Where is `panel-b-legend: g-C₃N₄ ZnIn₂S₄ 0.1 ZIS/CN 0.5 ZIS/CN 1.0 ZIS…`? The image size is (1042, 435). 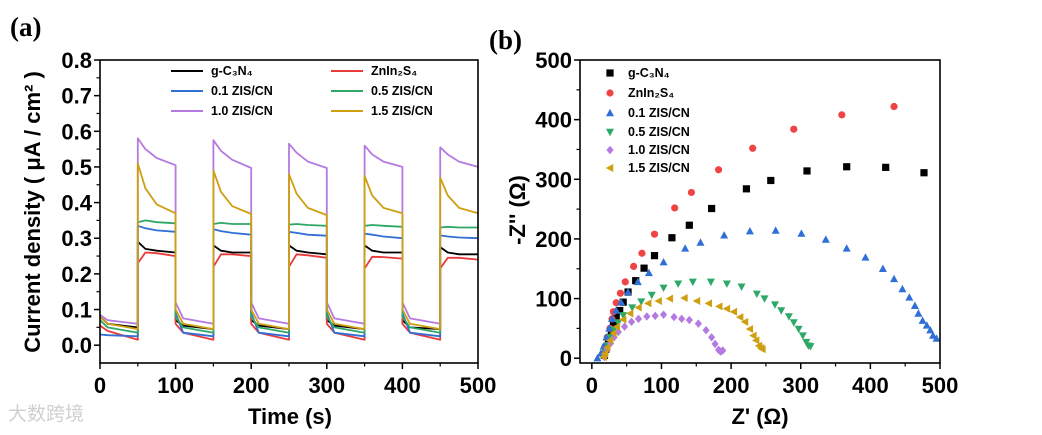
panel-b-legend: g-C₃N₄ ZnIn₂S₄ 0.1 ZIS/CN 0.5 ZIS/CN 1.0 ZIS… is located at coordinates (647, 120).